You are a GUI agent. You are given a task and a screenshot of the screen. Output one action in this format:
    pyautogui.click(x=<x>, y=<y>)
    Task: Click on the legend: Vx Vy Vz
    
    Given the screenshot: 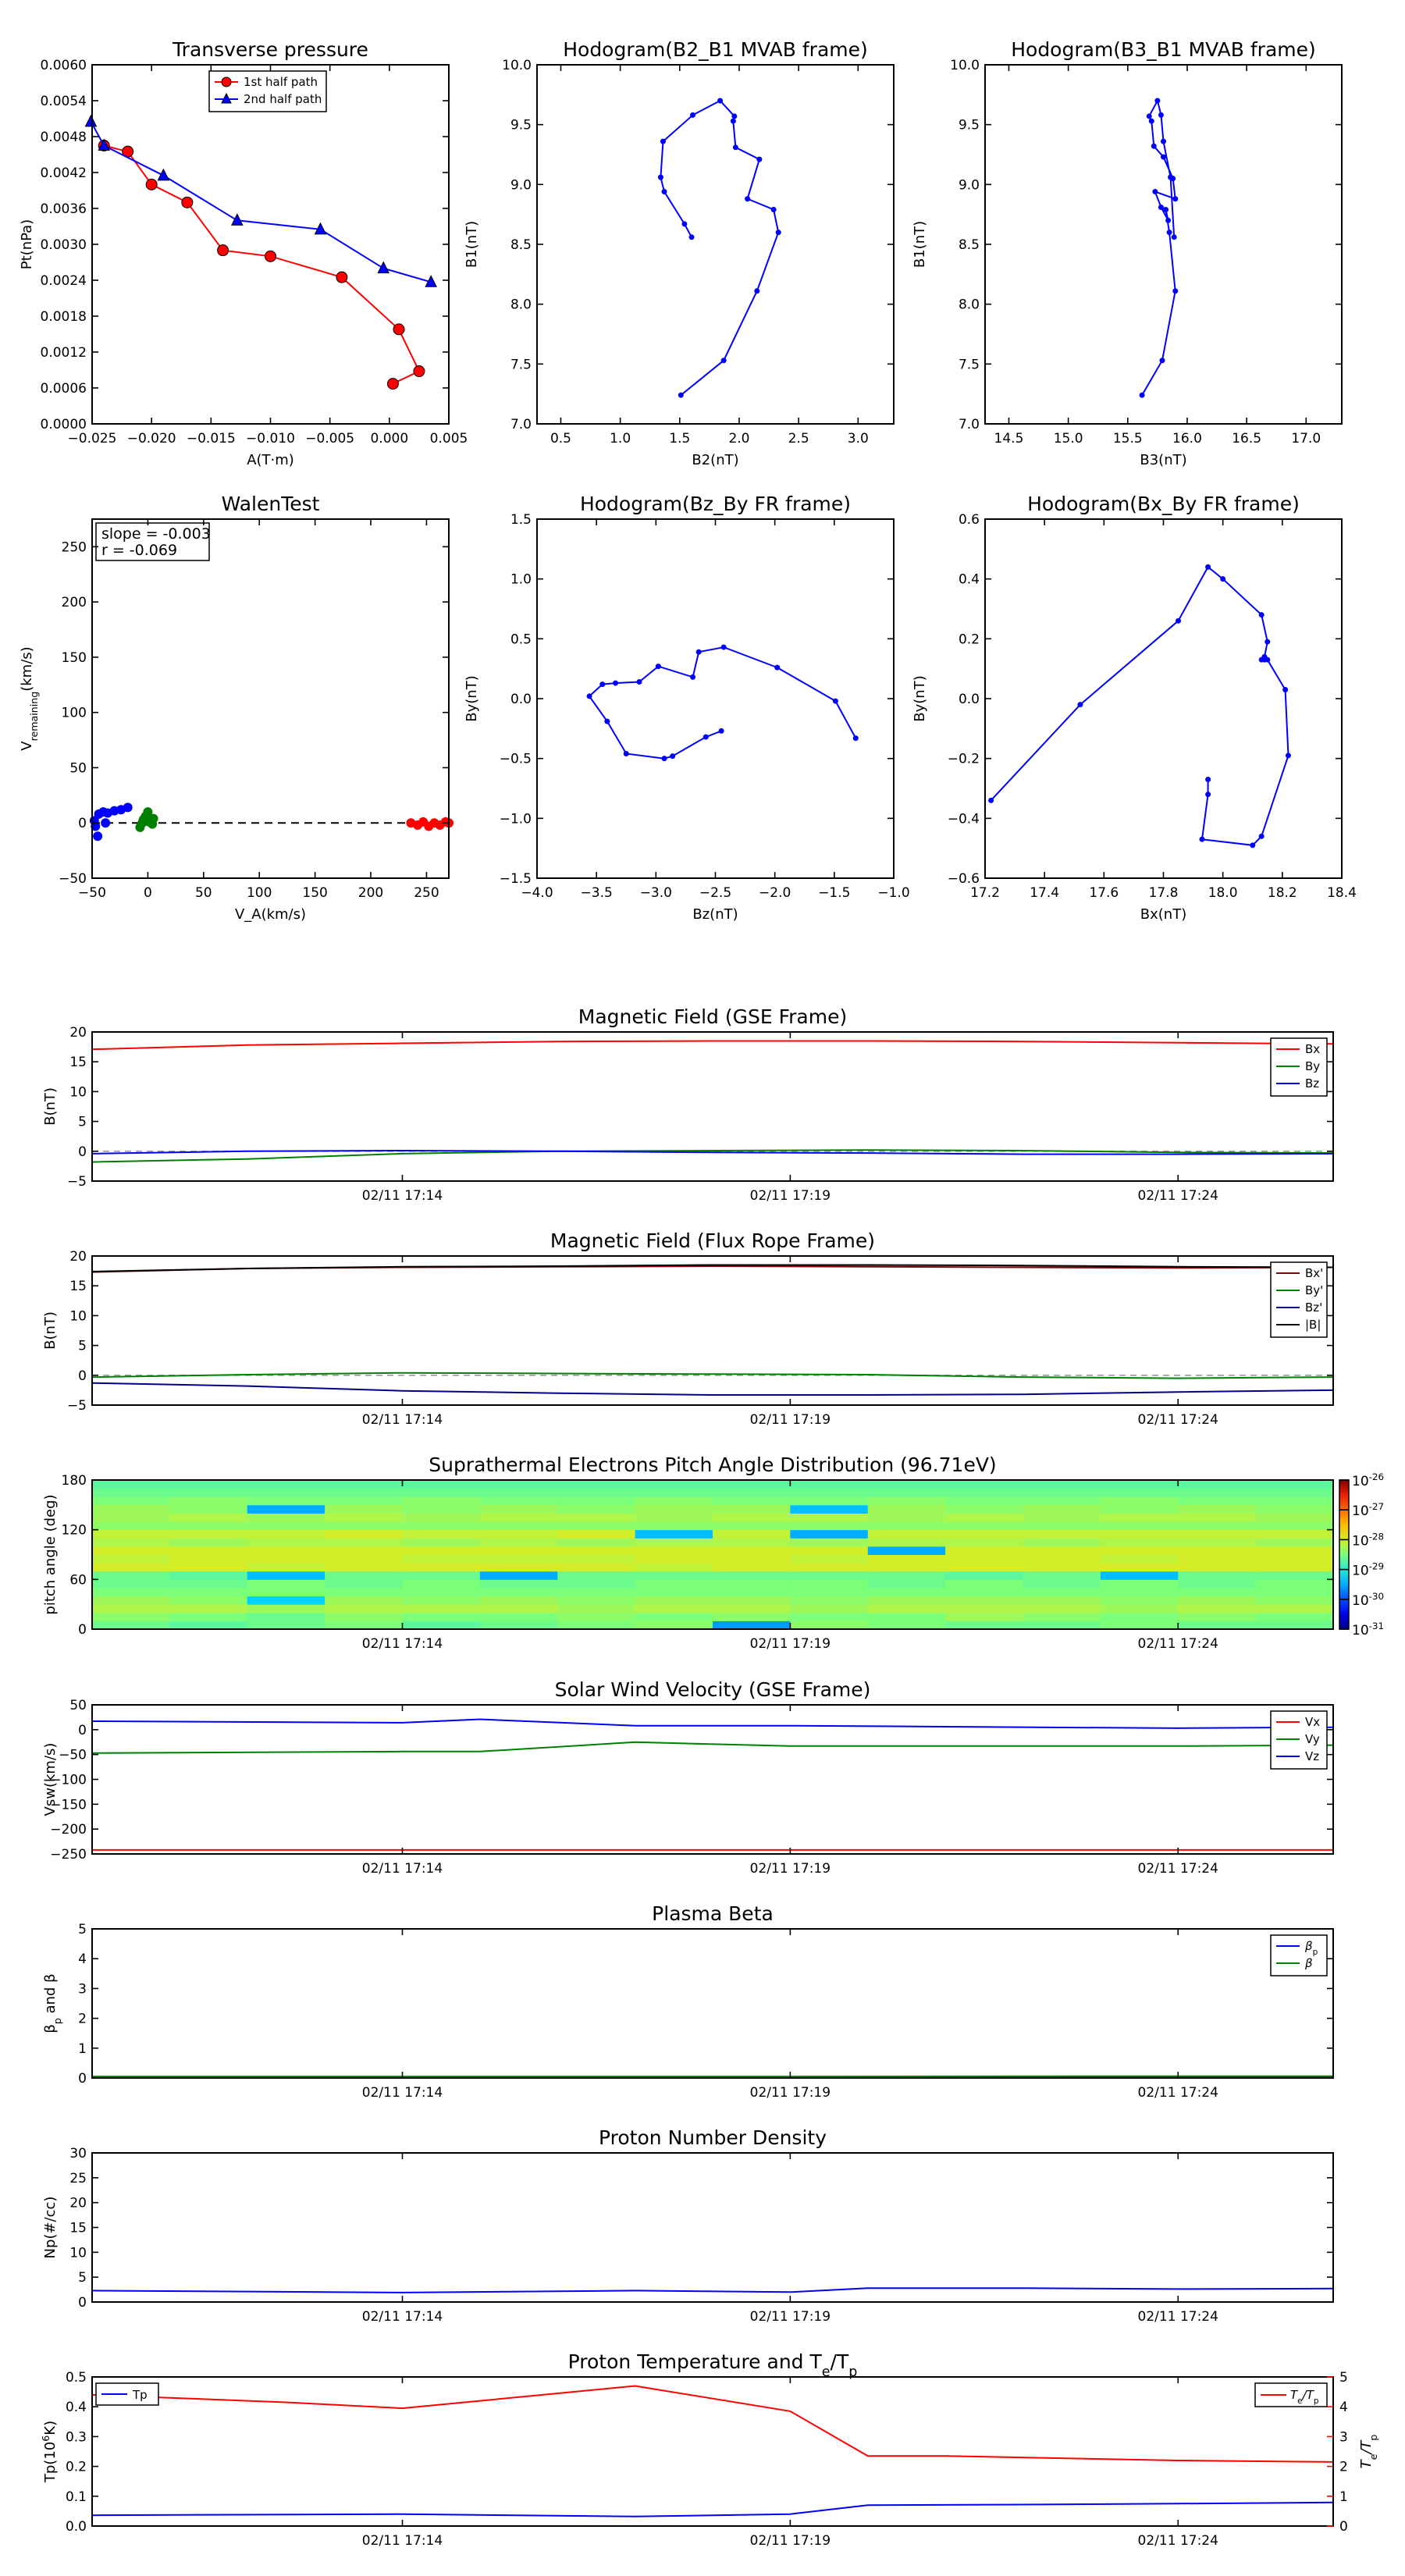 What is the action you would take?
    pyautogui.click(x=1299, y=1740)
    